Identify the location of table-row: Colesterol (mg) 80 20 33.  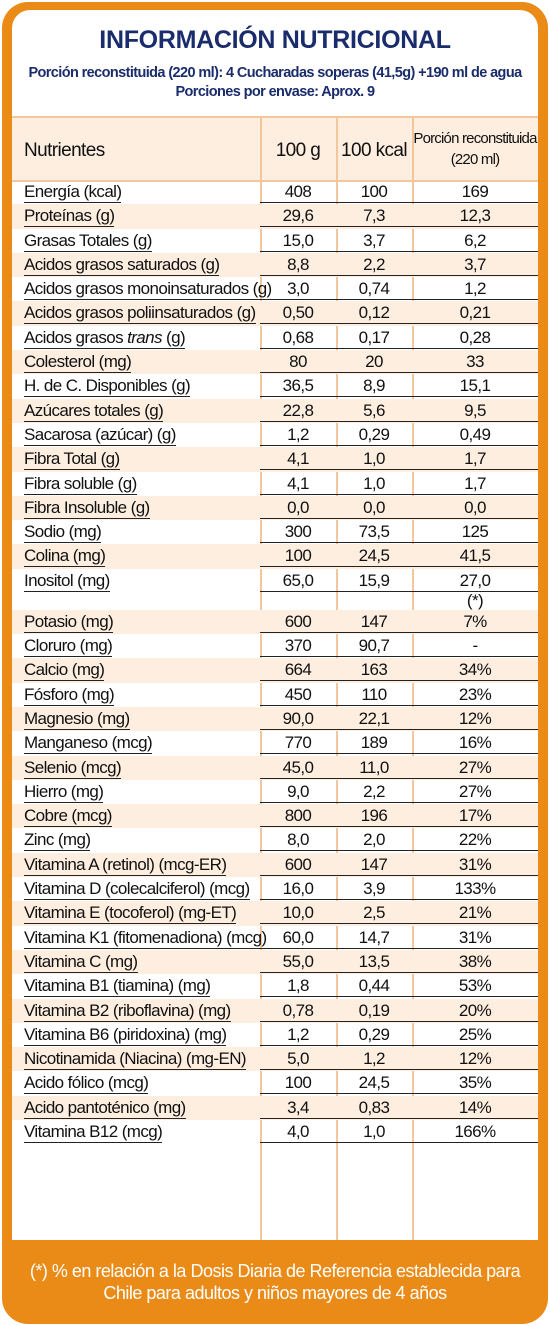
(275, 362).